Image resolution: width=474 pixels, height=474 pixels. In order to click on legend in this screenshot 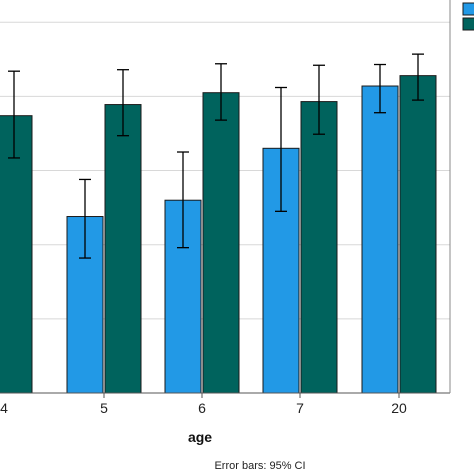, I will do `click(468, 16)`.